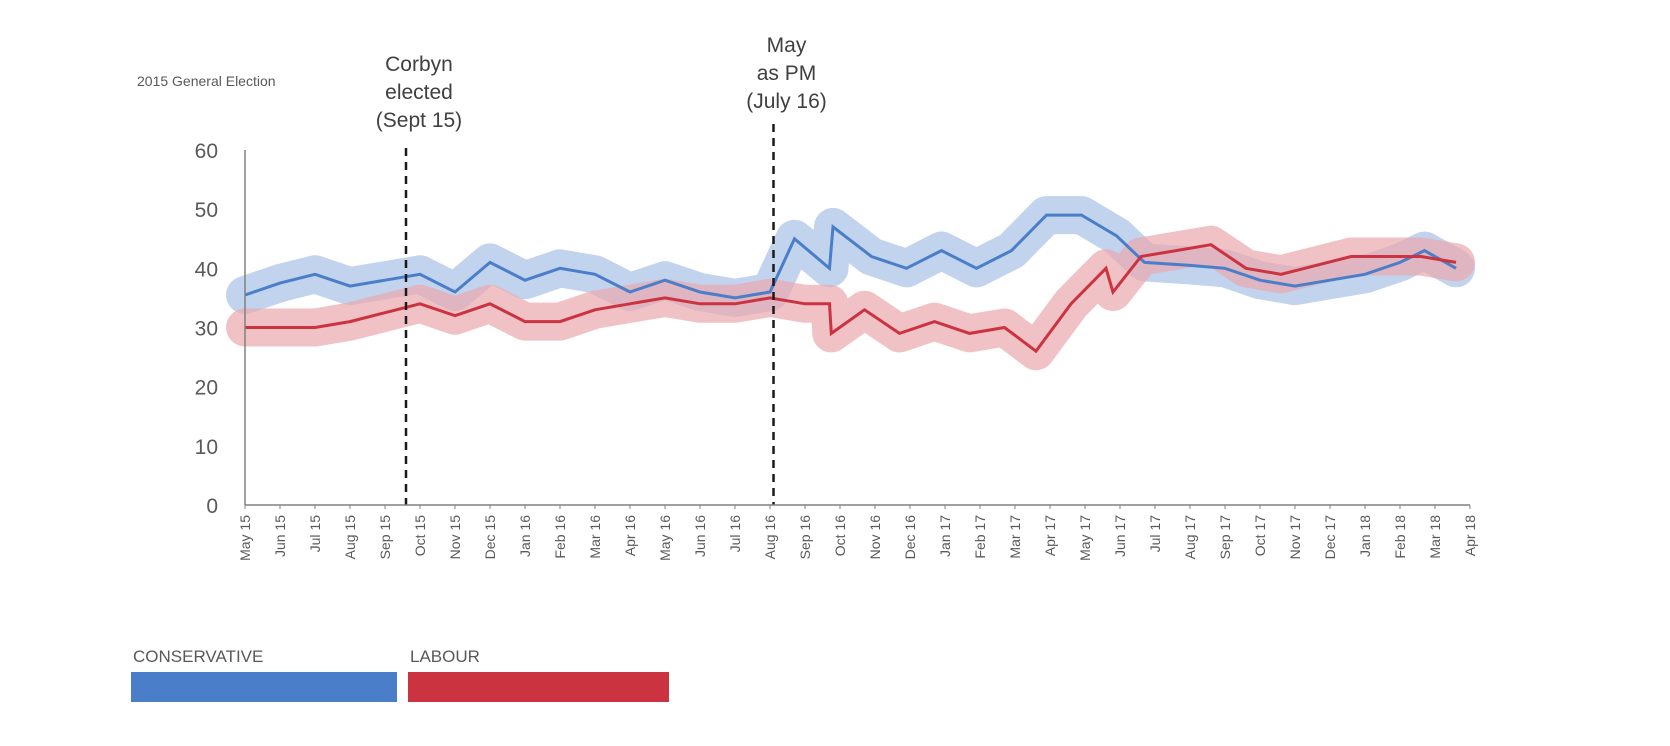  What do you see at coordinates (245, 538) in the screenshot?
I see `x-tick-label: May 15` at bounding box center [245, 538].